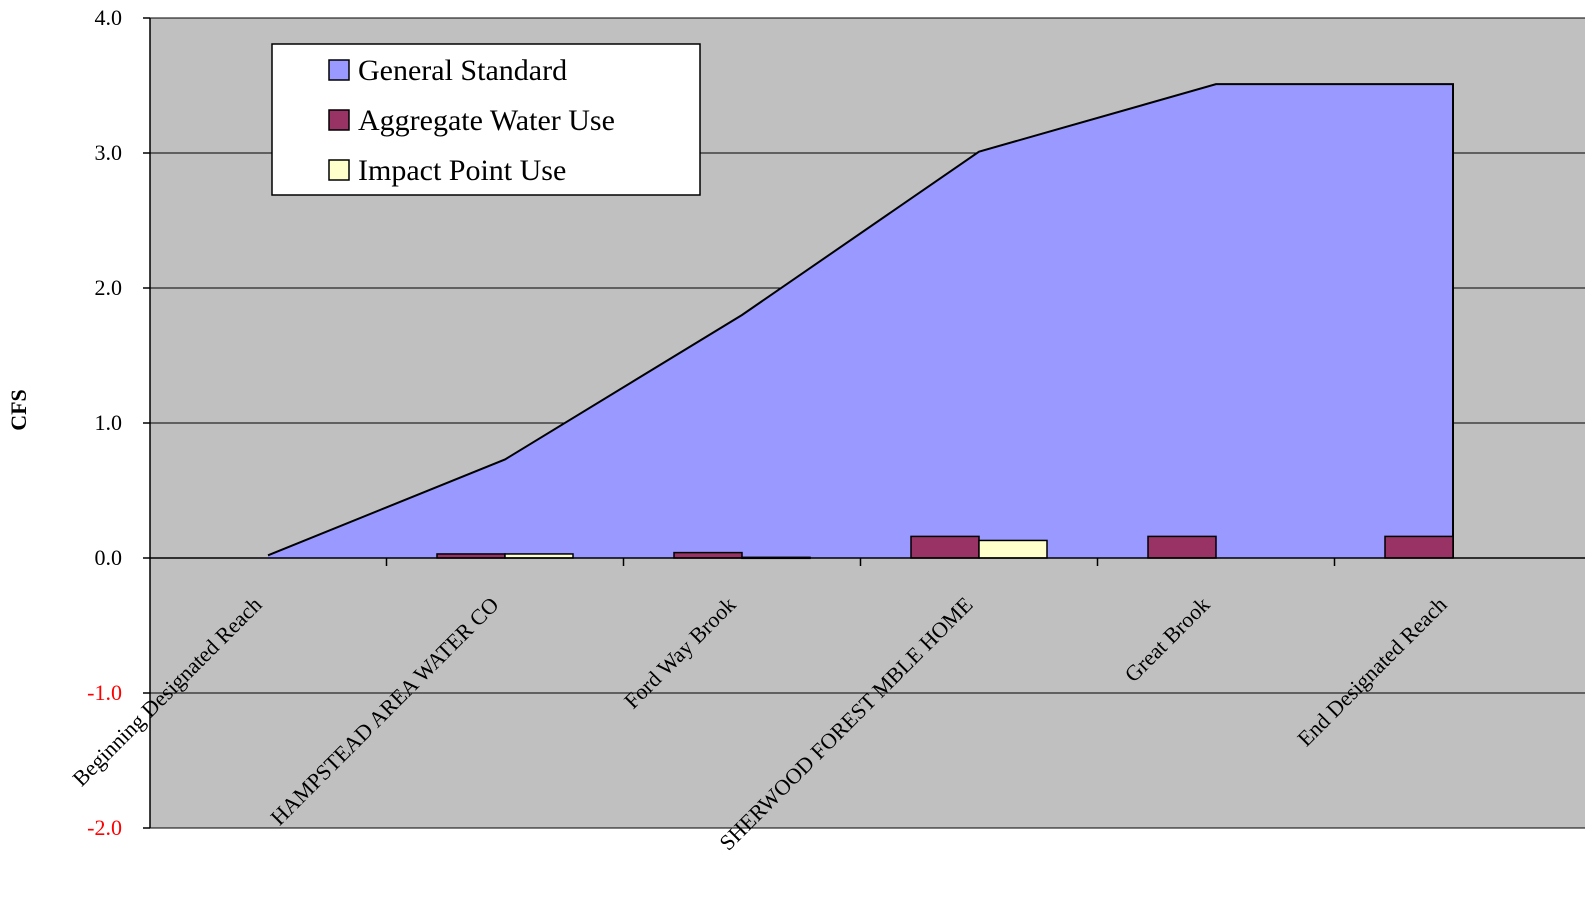 The image size is (1585, 916). Describe the element at coordinates (109, 17) in the screenshot. I see `y-tick-label: 4.0` at that location.